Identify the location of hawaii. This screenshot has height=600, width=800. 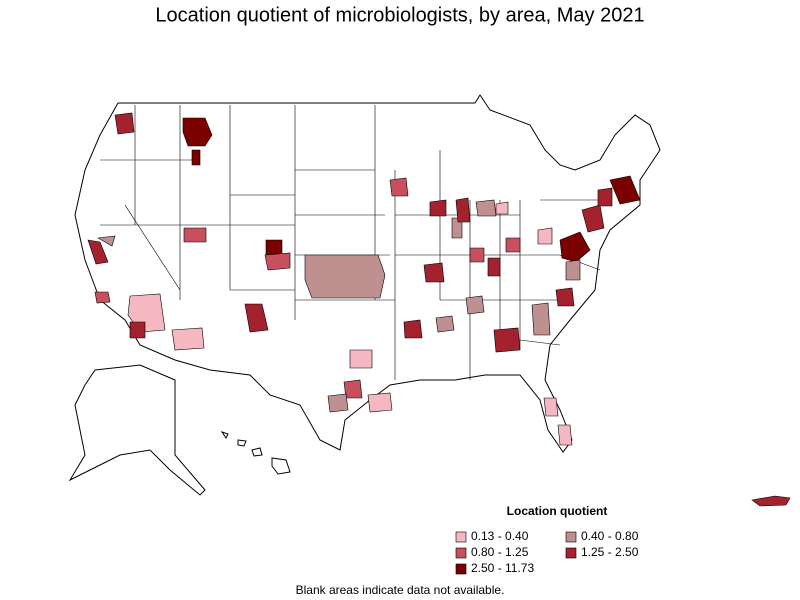
(255, 453).